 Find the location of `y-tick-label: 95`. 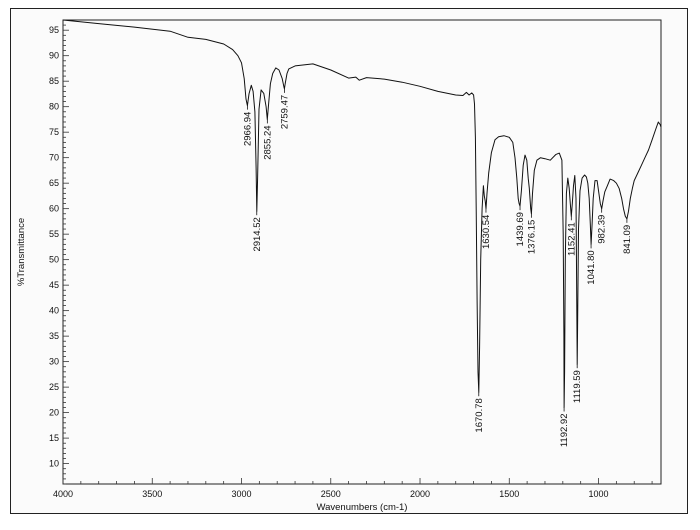

y-tick-label: 95 is located at coordinates (54, 30).